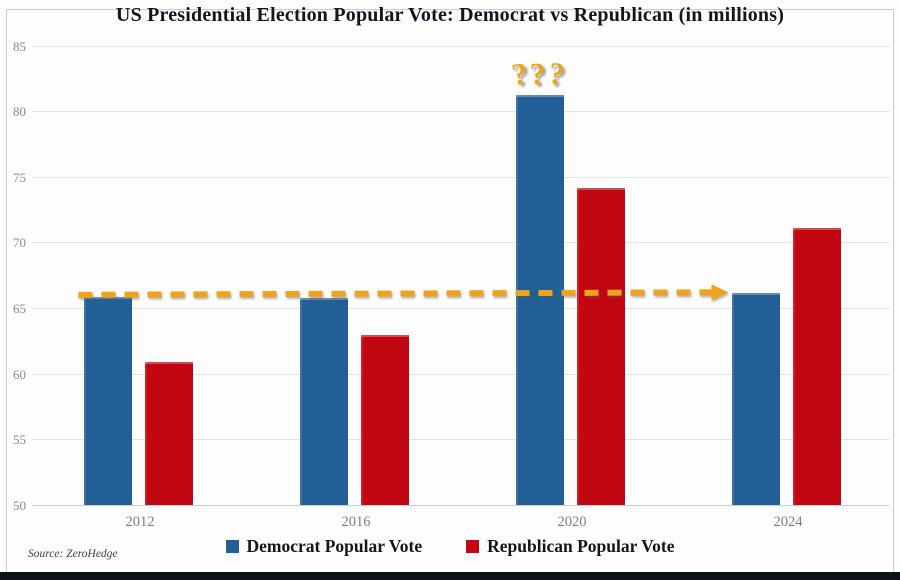  Describe the element at coordinates (356, 521) in the screenshot. I see `x-tick-label-2016: 2016` at that location.